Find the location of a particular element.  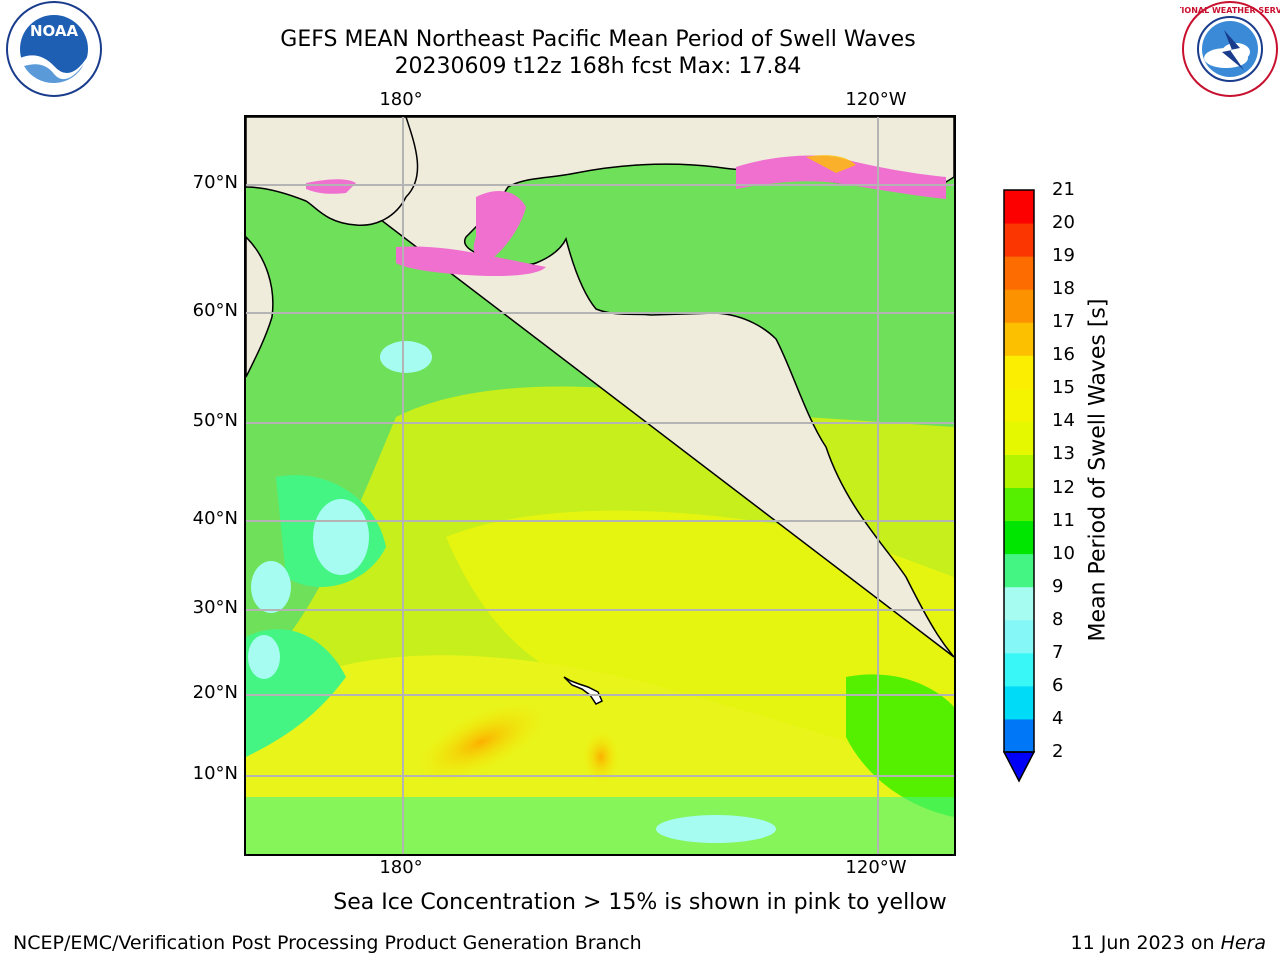

nws-logo-text: NATIONAL WEATHER SERVICE is located at coordinates (1230, 10).